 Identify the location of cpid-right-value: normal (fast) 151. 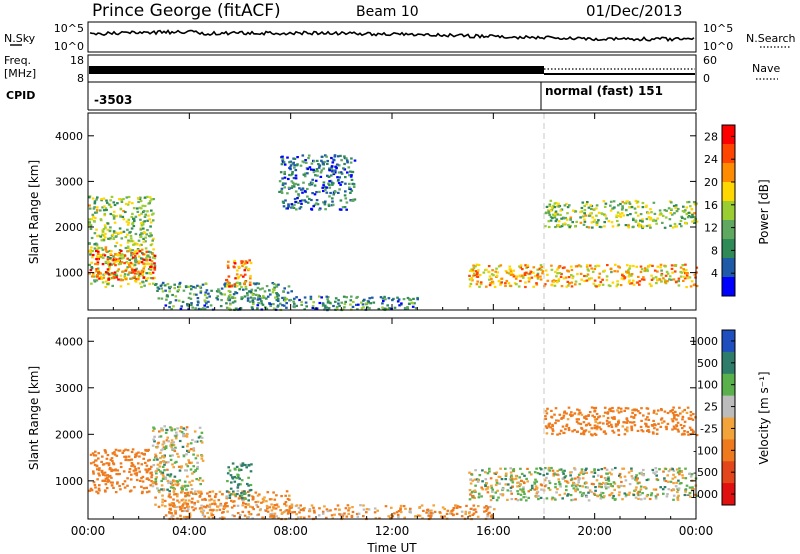
(604, 91).